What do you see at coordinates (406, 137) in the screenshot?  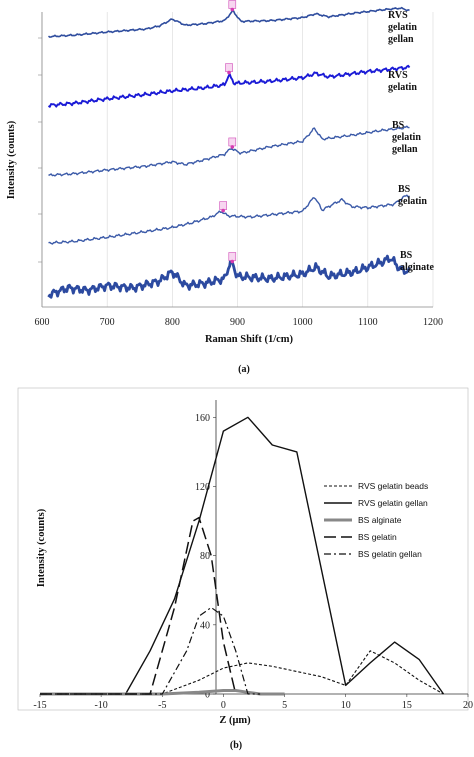 I see `trace-label-bs-gelatin-gellan: gelatin` at bounding box center [406, 137].